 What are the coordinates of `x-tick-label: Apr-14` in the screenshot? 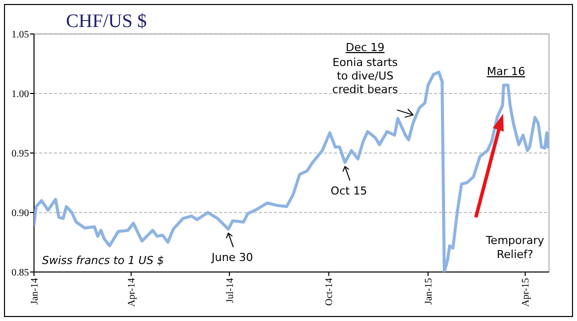 It's located at (132, 292).